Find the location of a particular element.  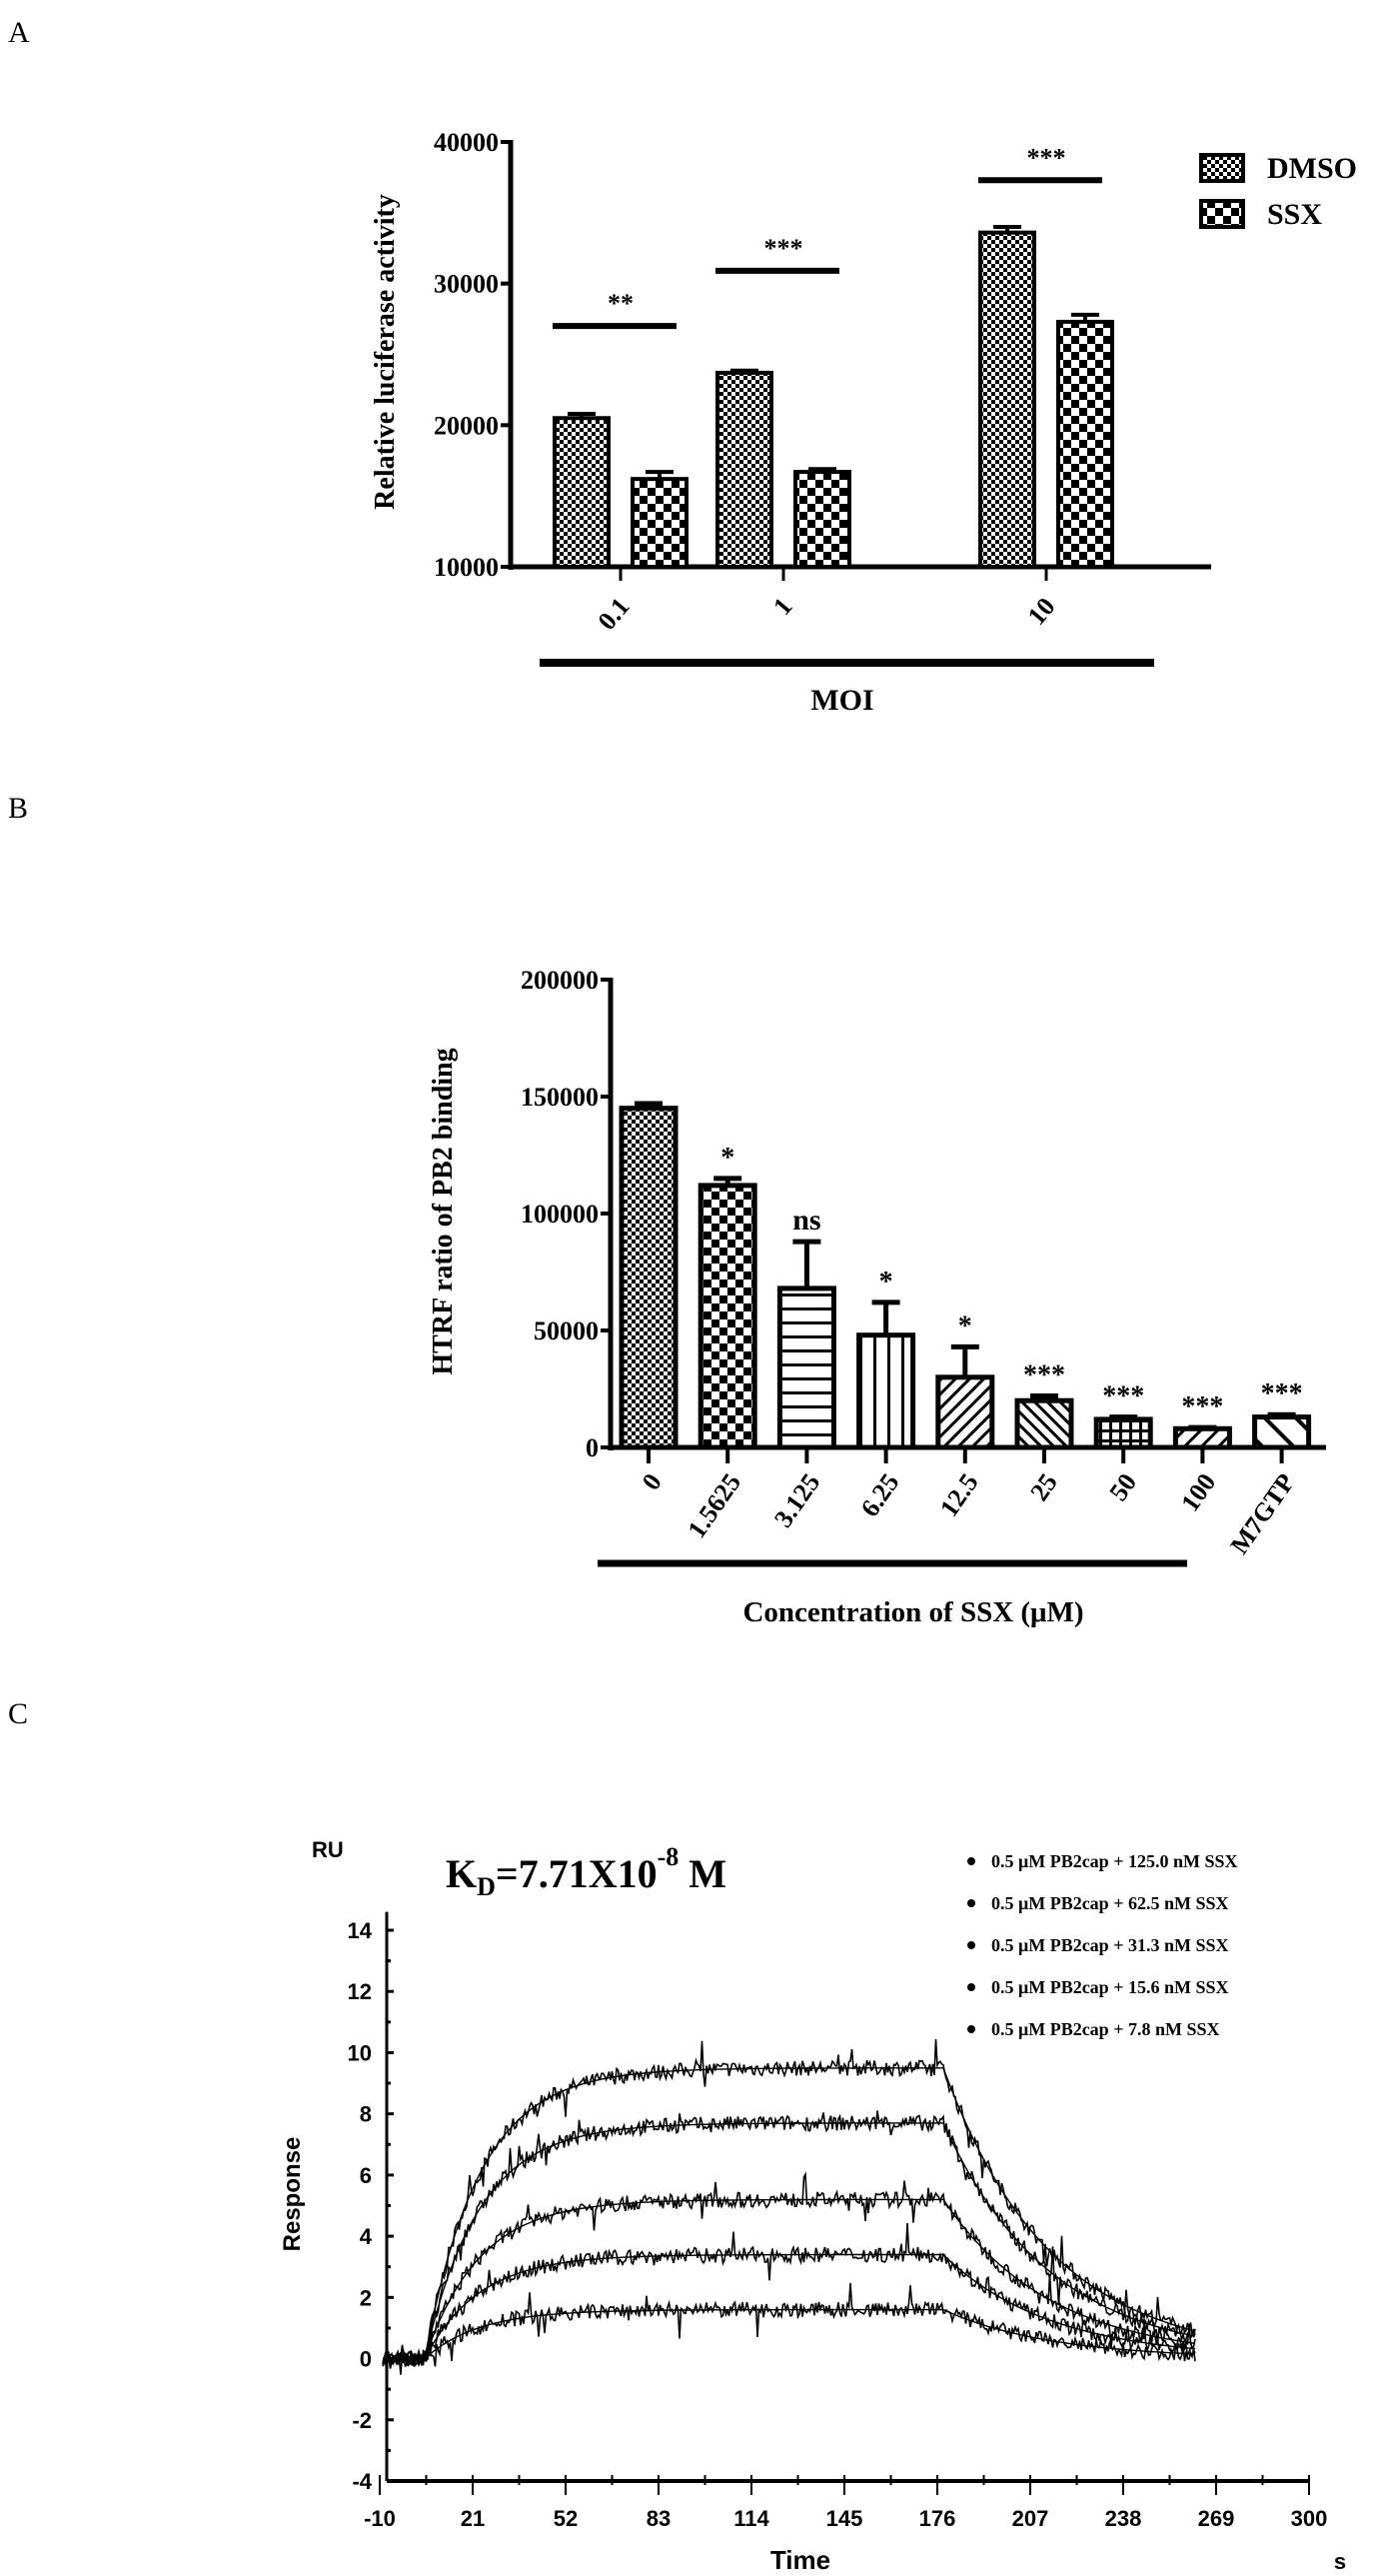

x-tick-label: 0 is located at coordinates (652, 1481).